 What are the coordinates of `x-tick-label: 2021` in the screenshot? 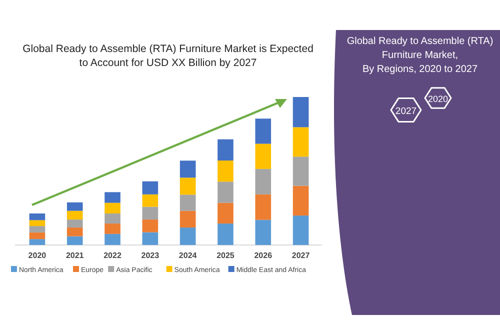 It's located at (75, 255).